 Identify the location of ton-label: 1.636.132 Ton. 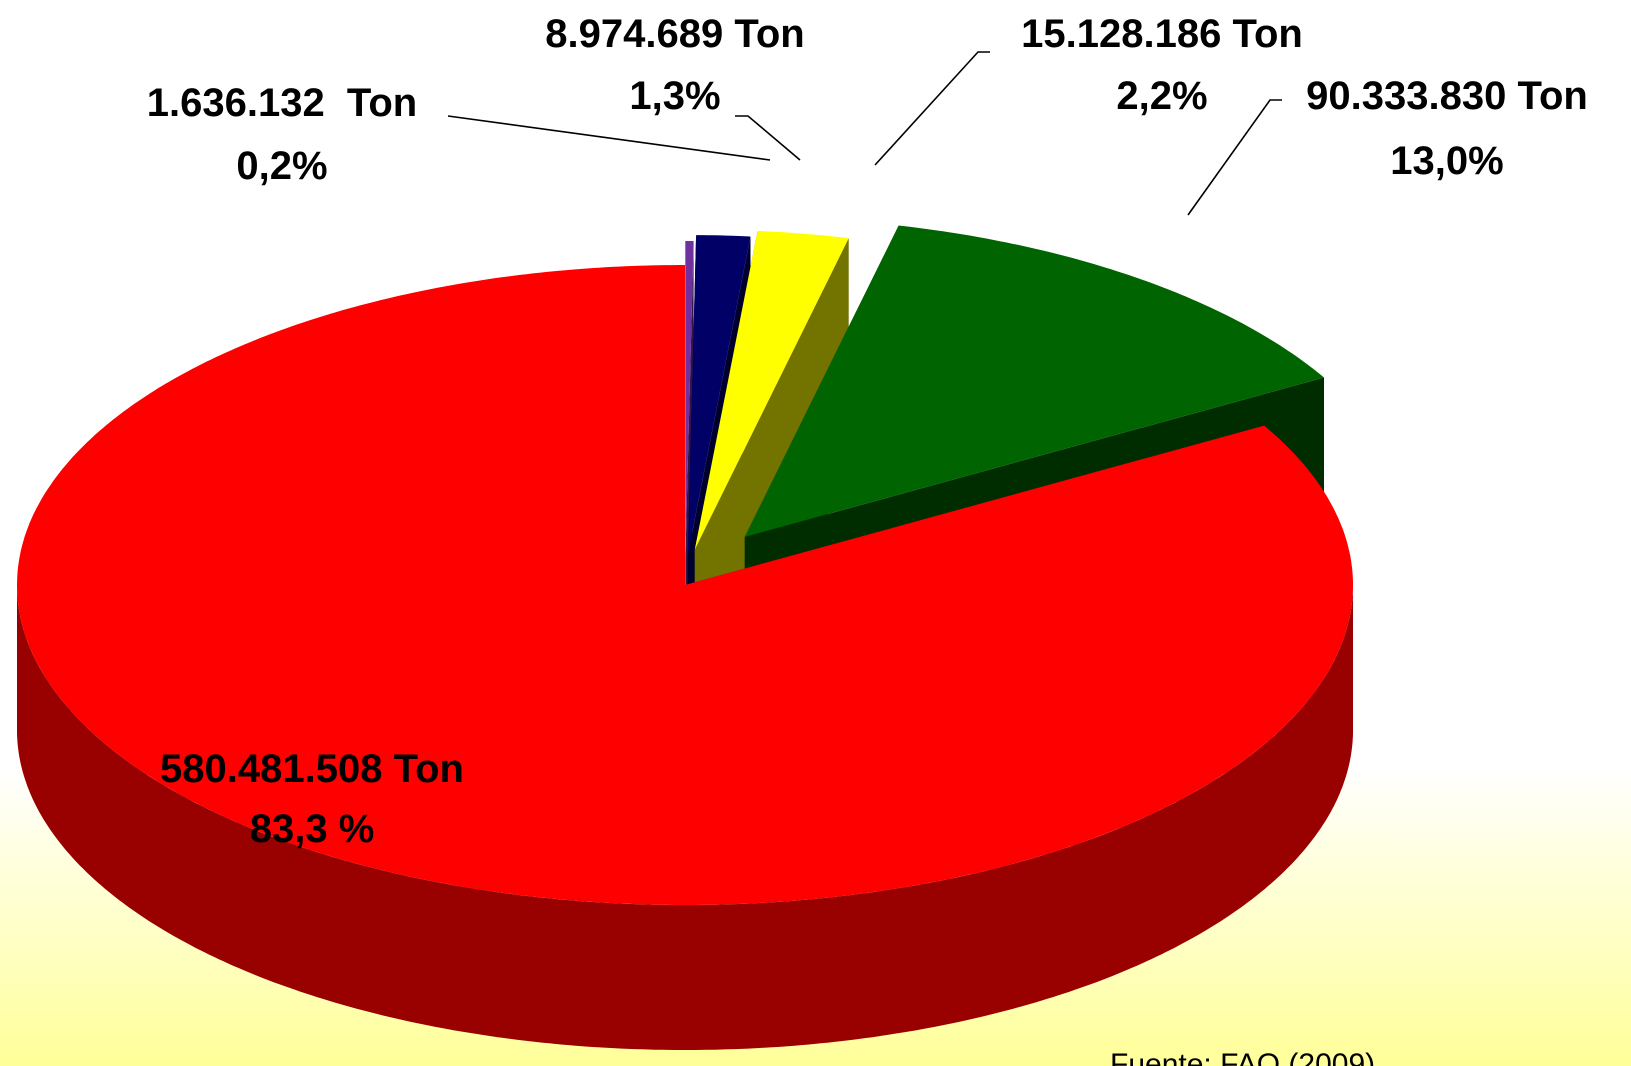
(282, 103).